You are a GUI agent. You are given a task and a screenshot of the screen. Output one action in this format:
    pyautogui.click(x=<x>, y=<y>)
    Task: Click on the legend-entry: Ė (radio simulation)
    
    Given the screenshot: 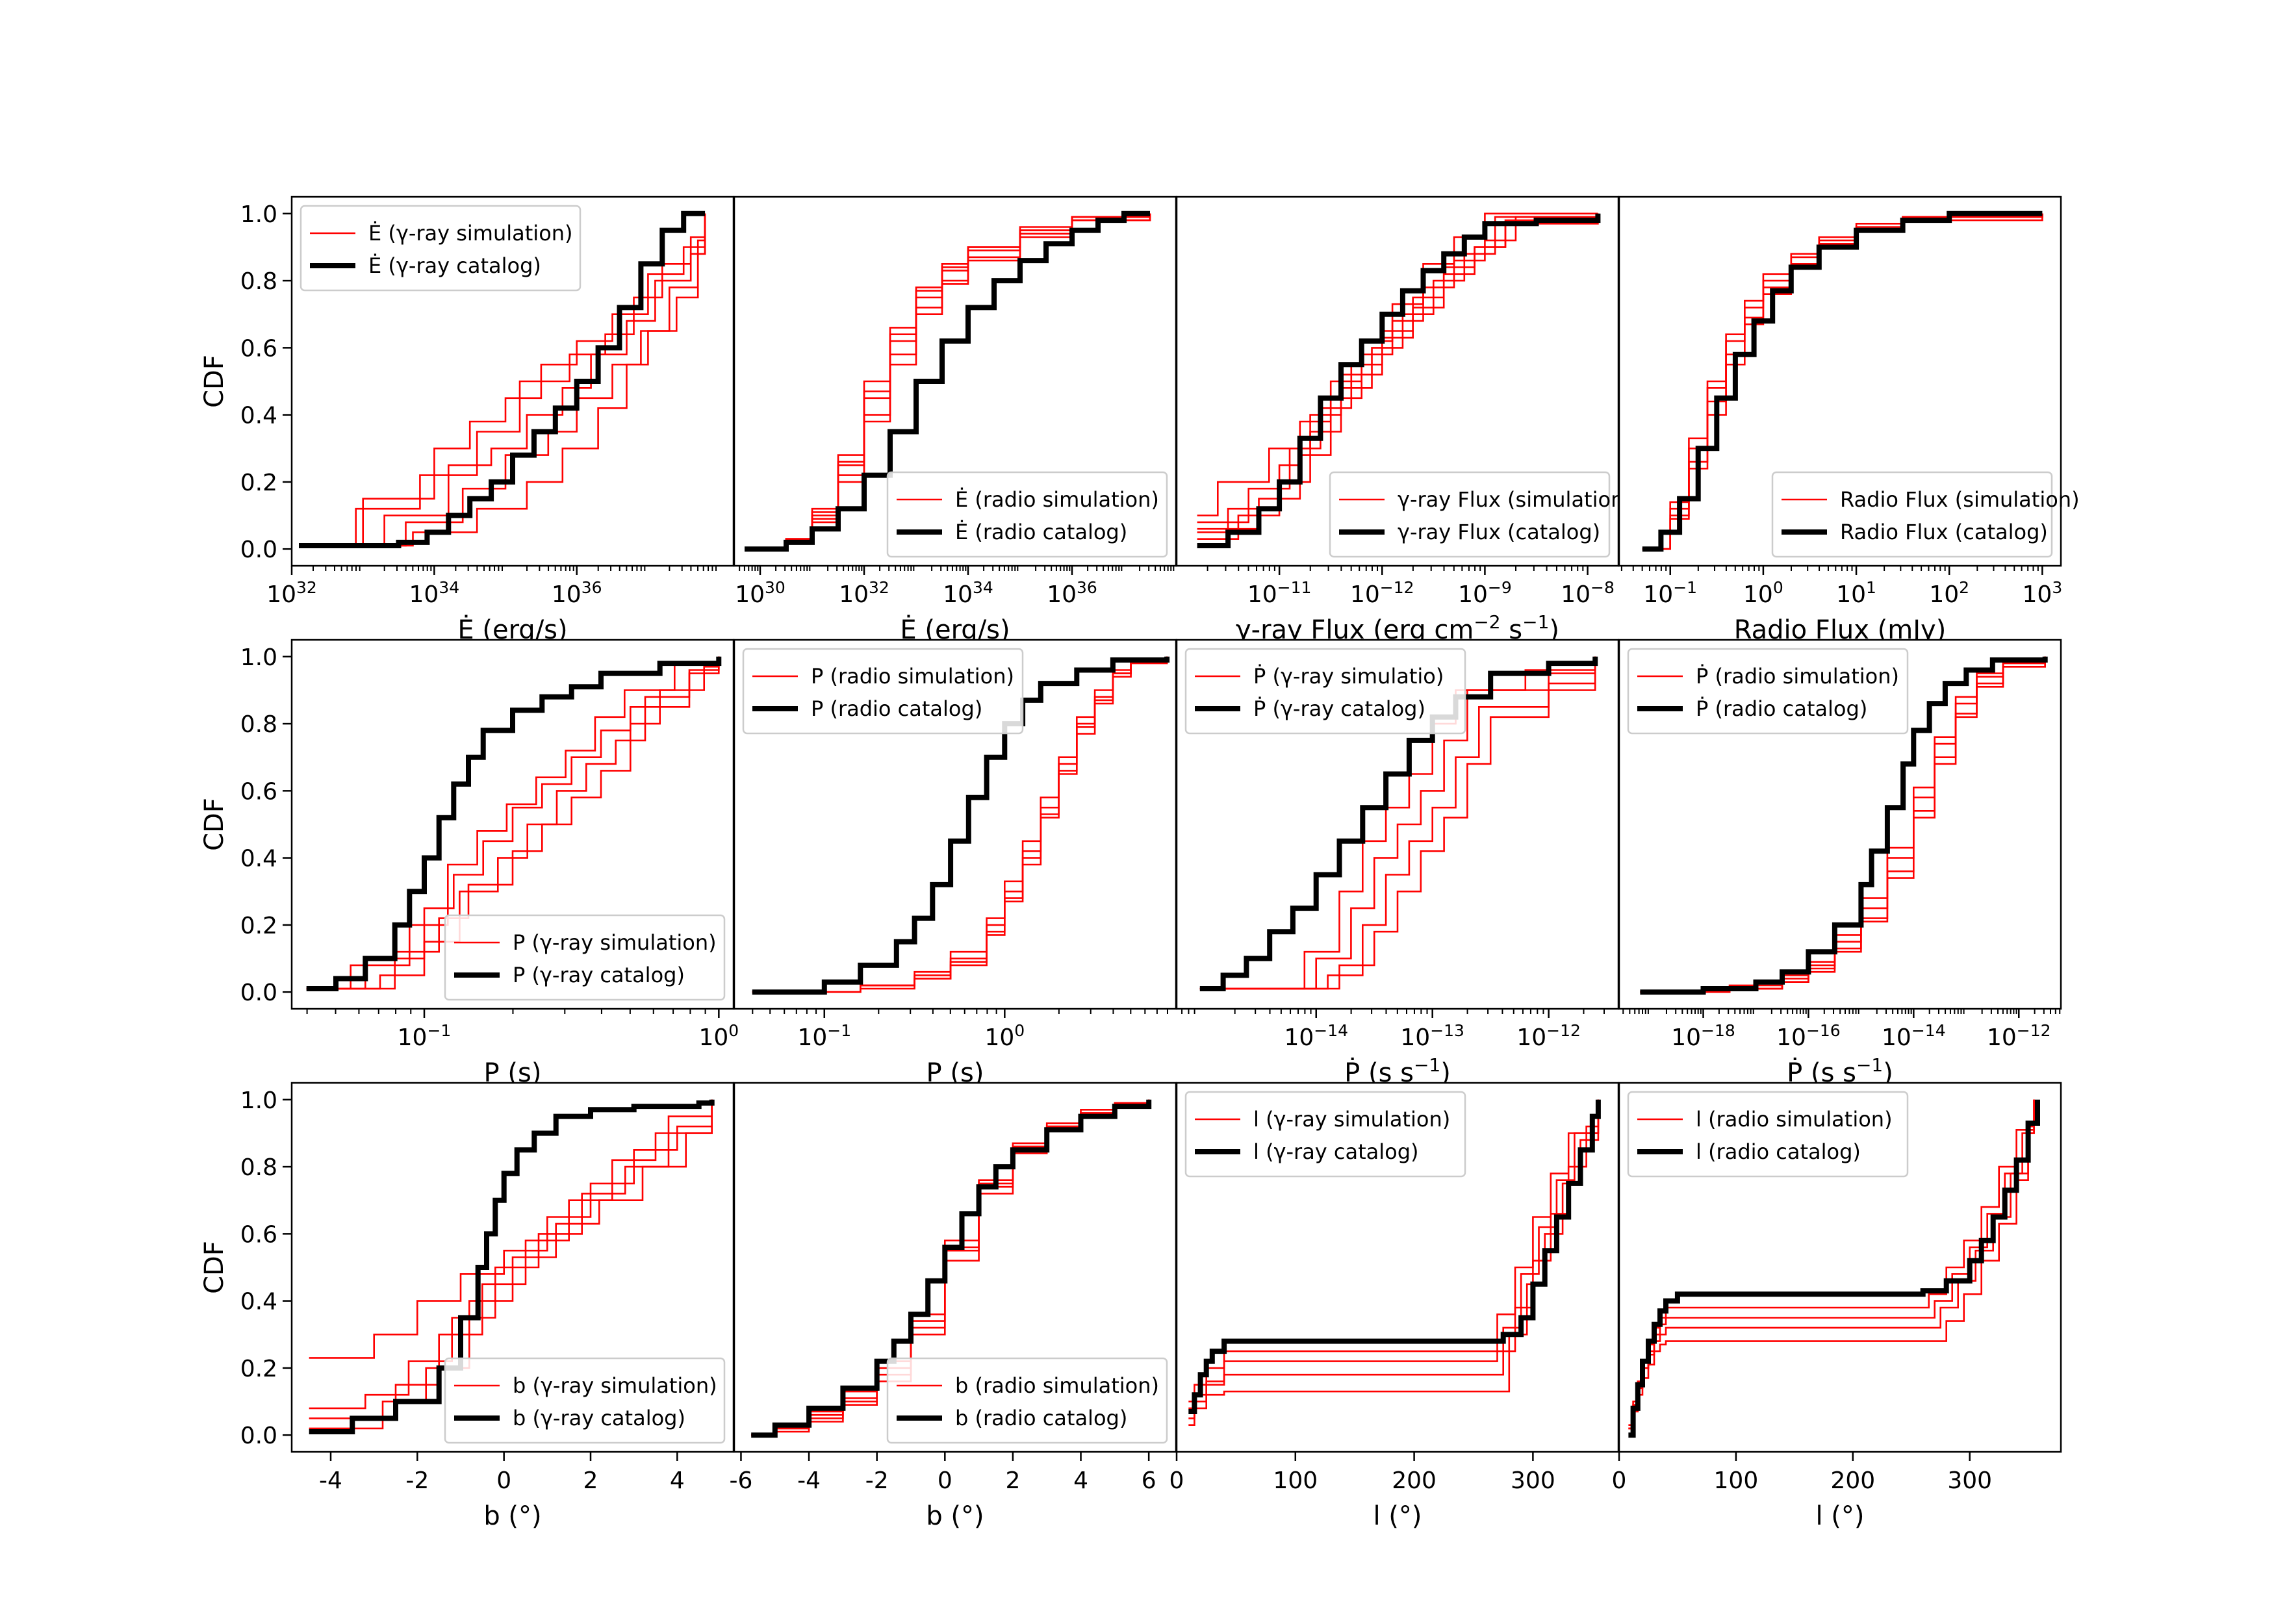 What is the action you would take?
    pyautogui.click(x=1057, y=499)
    